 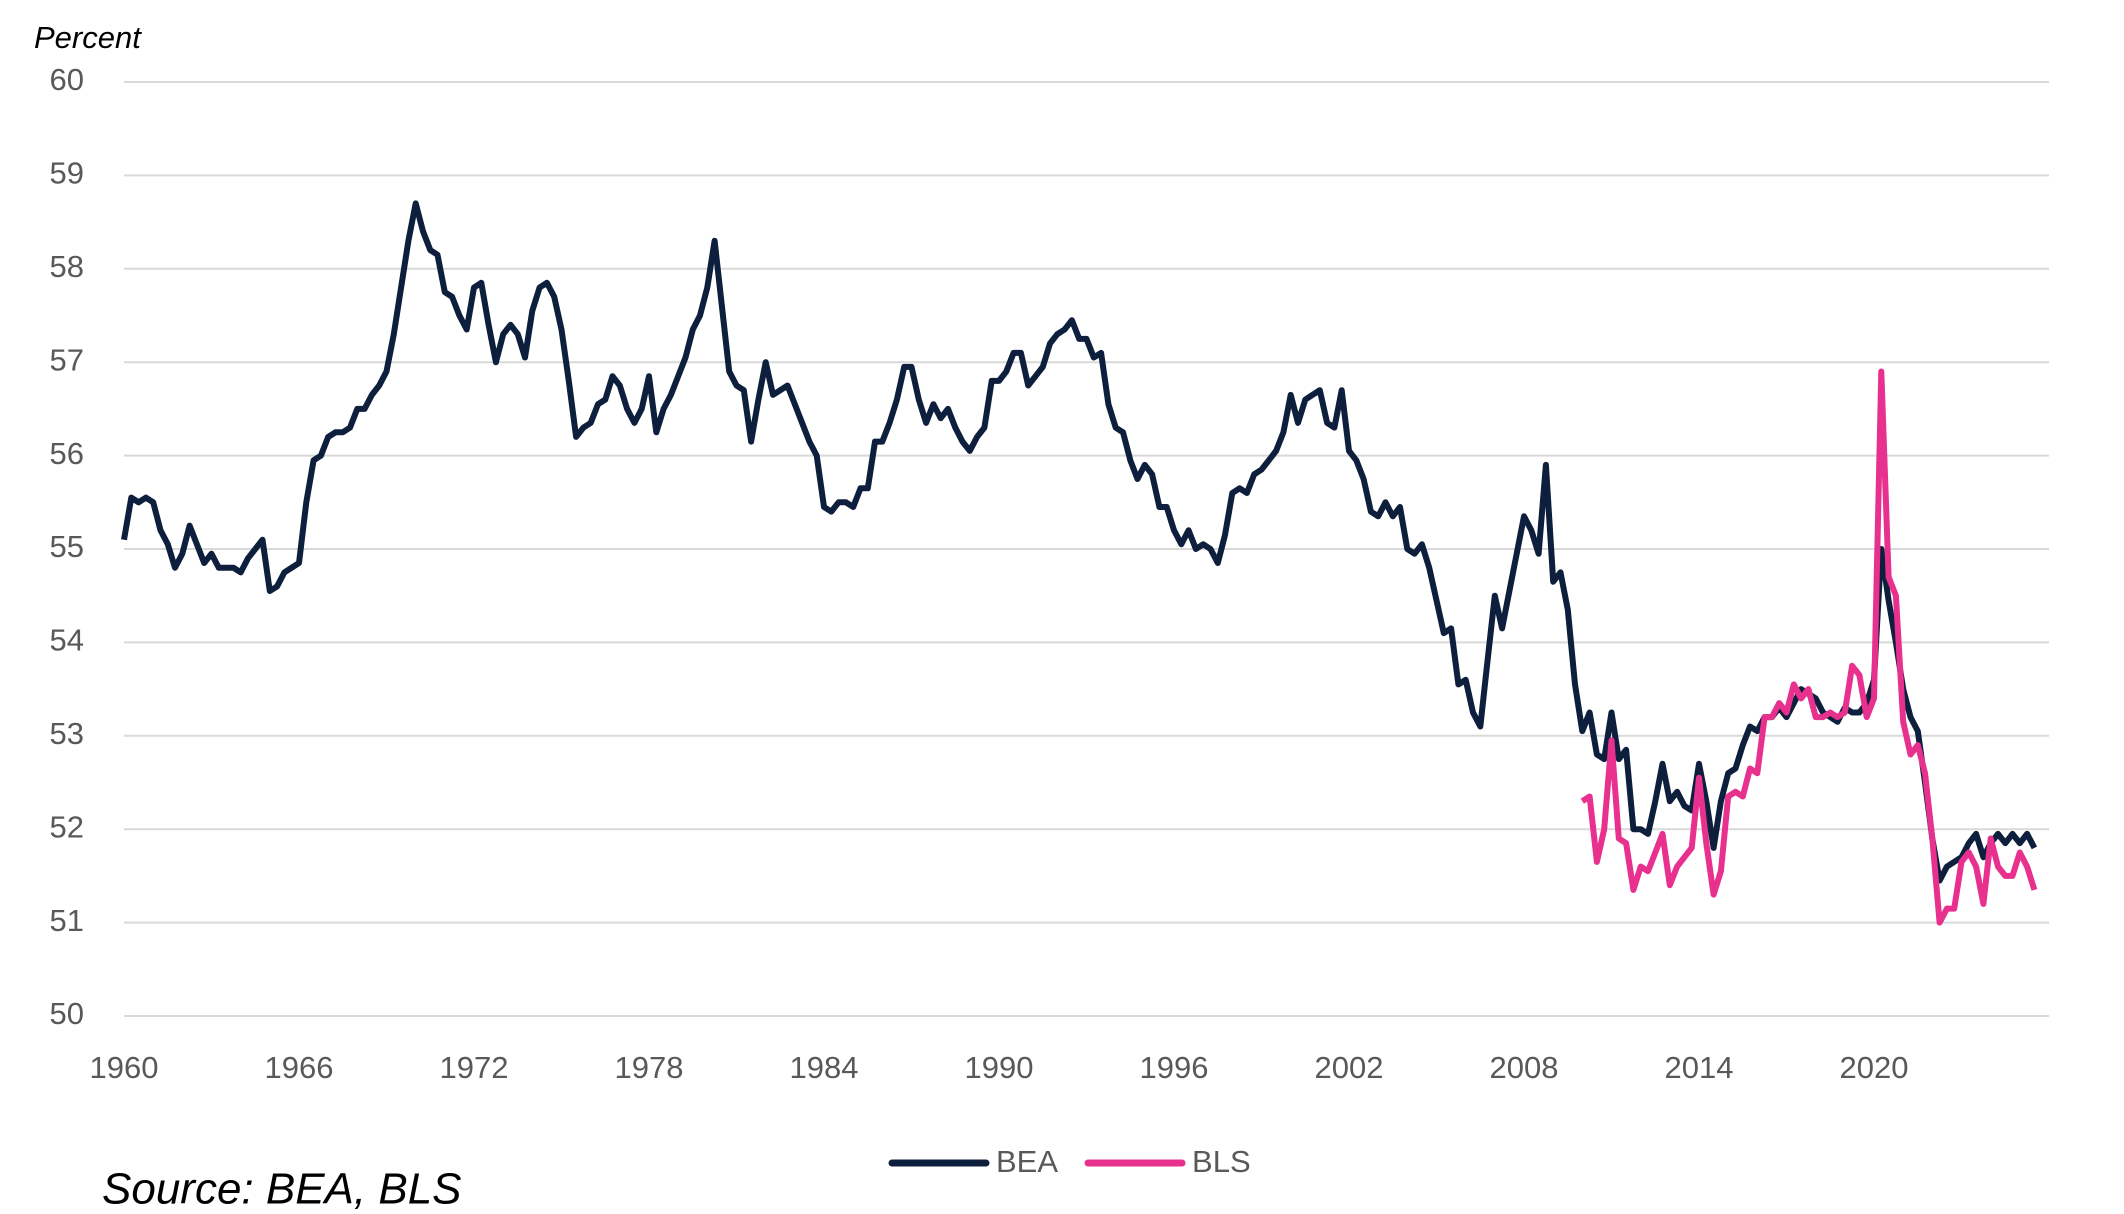 What do you see at coordinates (1174, 1067) in the screenshot?
I see `x-tick-label: 1996` at bounding box center [1174, 1067].